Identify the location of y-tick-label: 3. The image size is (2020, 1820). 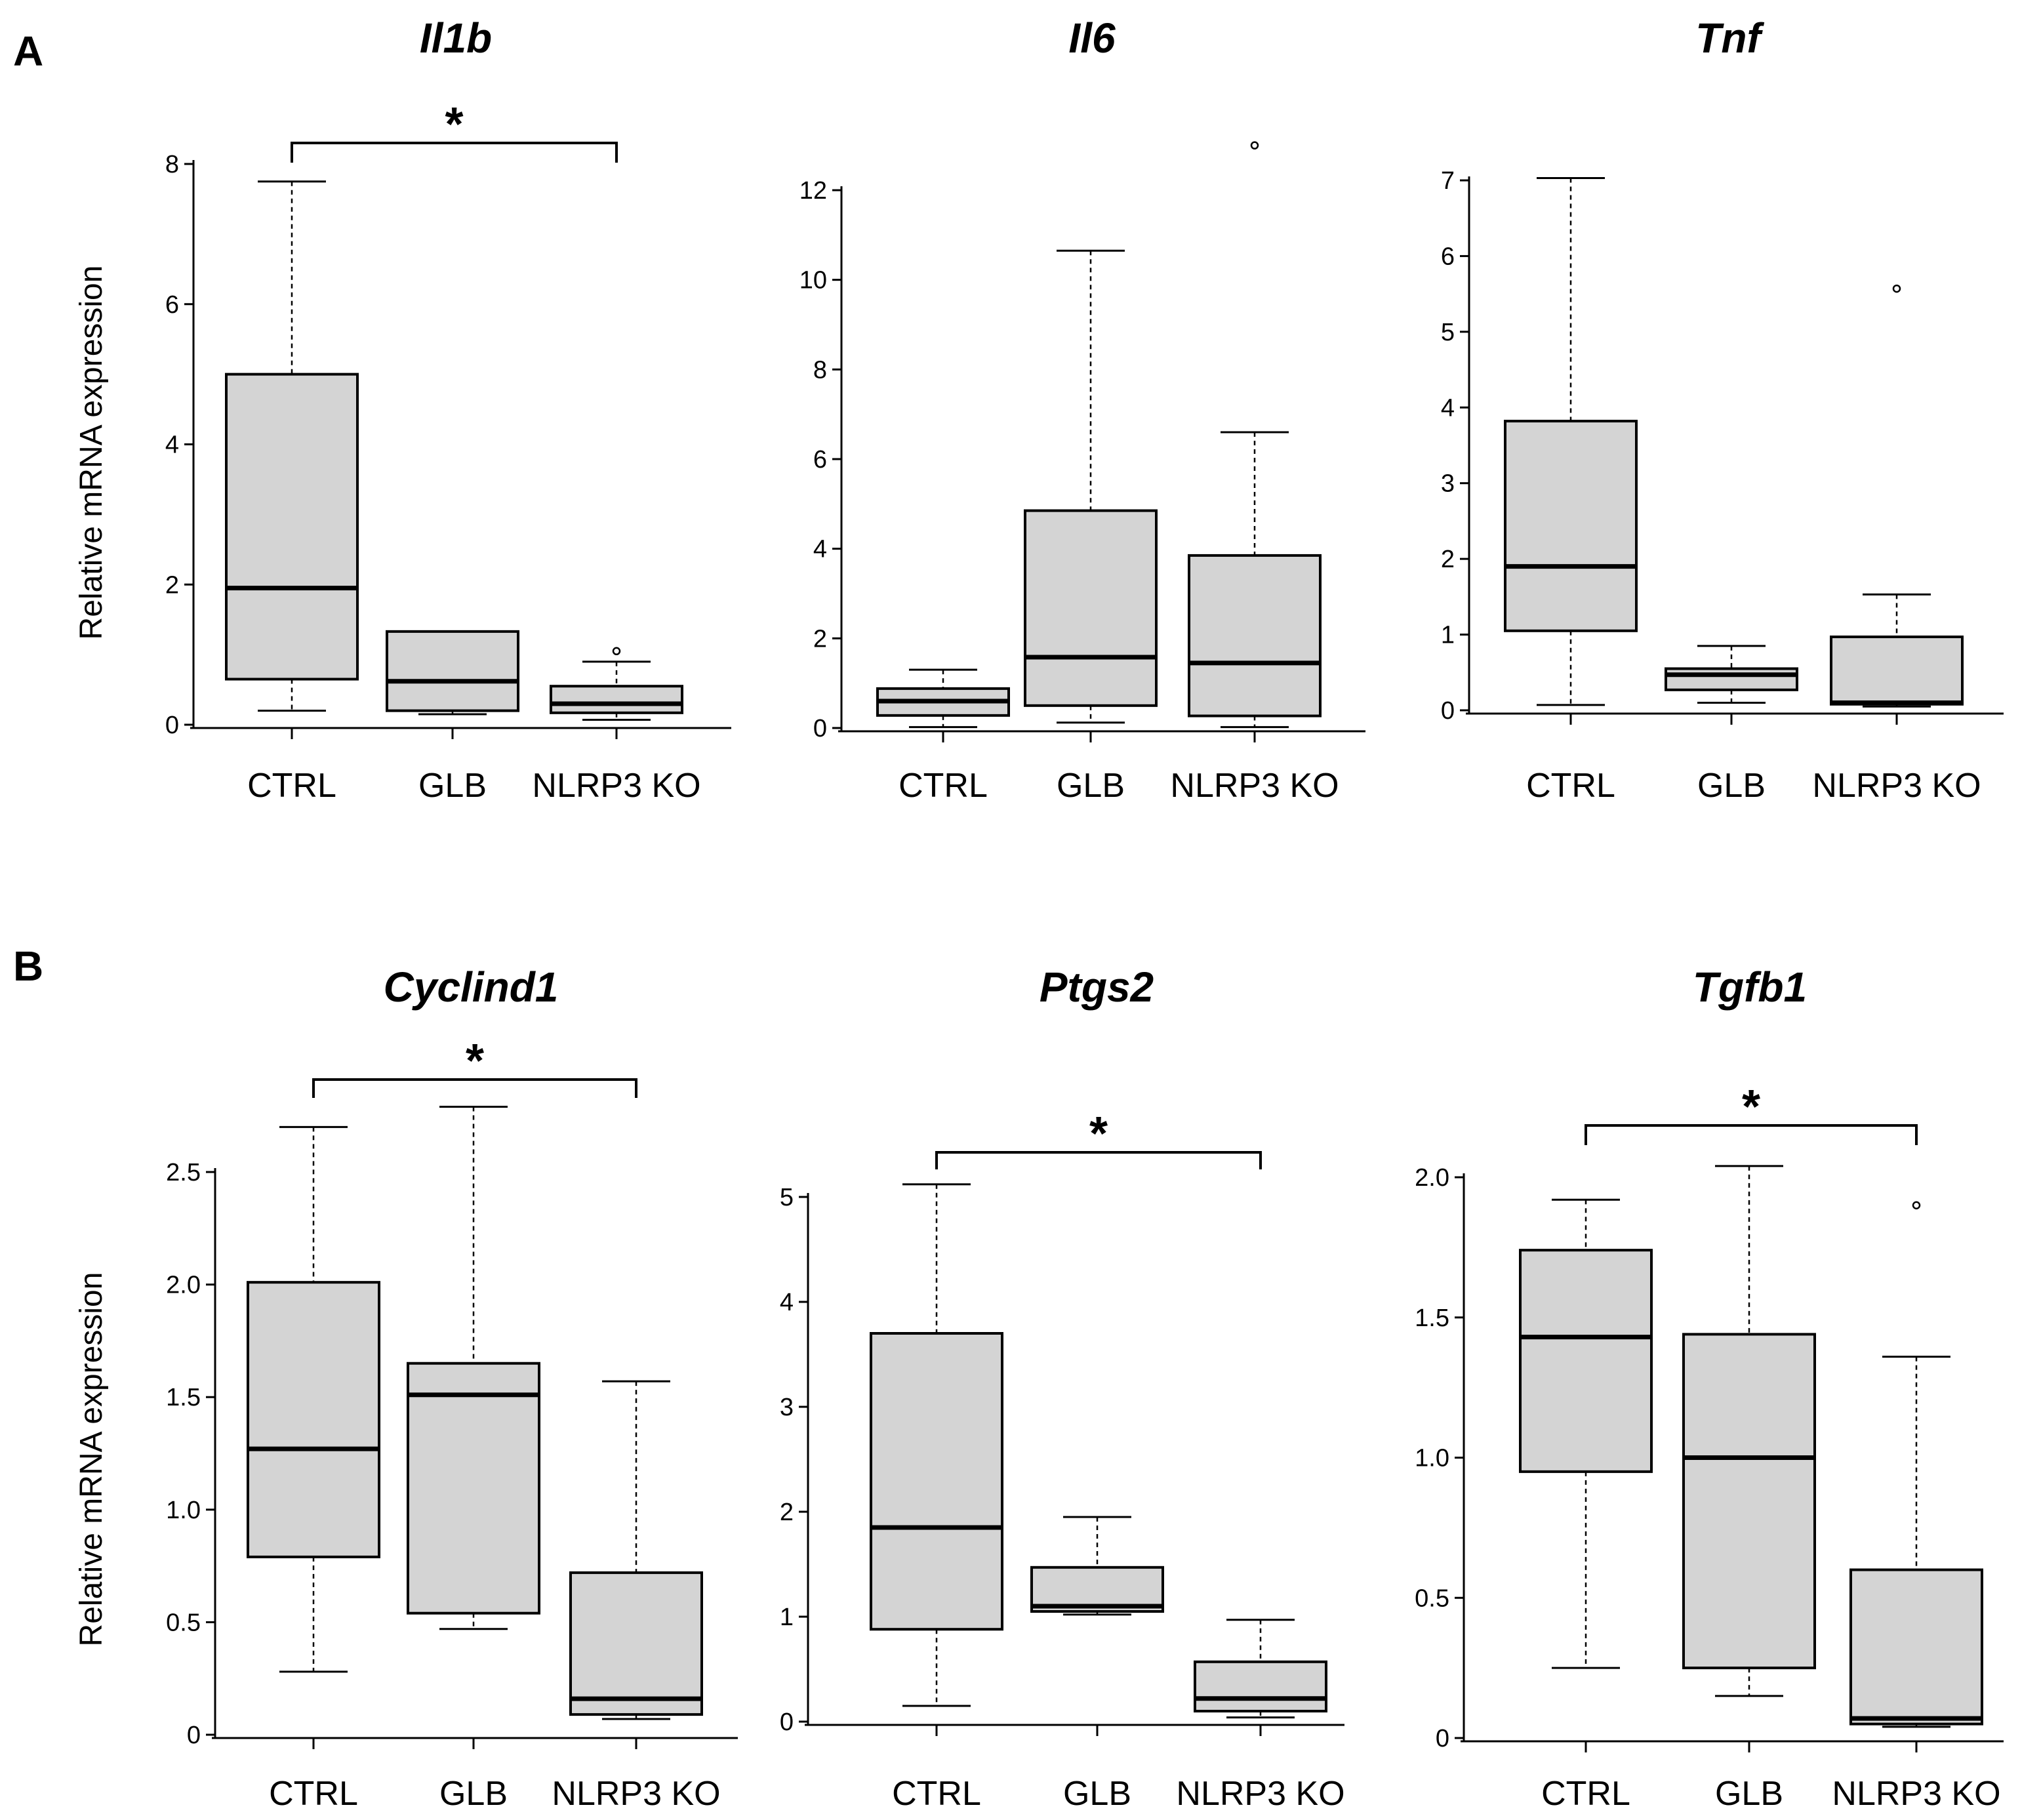
(1448, 484).